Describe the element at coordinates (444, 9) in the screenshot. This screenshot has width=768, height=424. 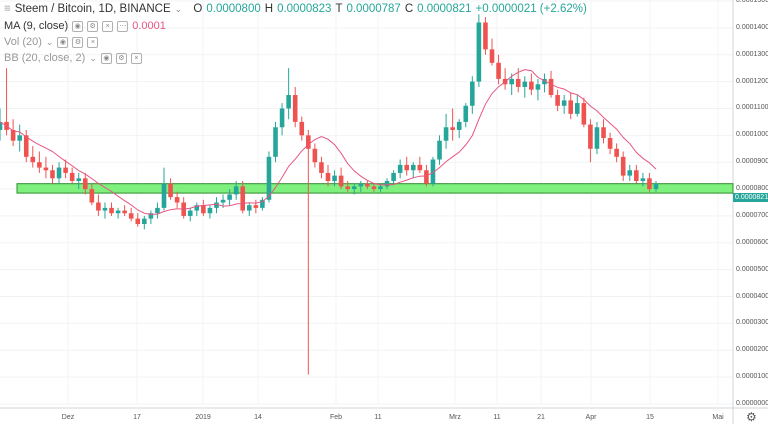
I see `close-value: 0.0000821` at that location.